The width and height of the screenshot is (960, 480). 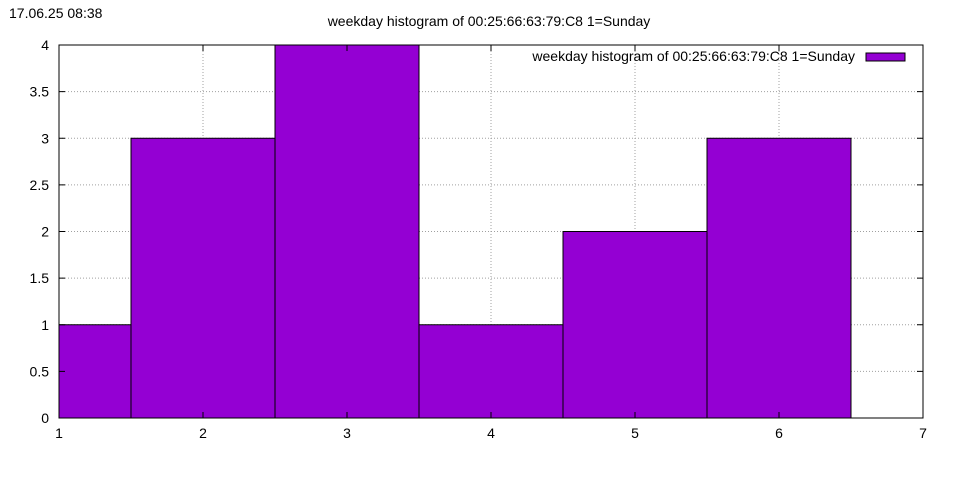 I want to click on x-tick-label: 4, so click(x=491, y=433).